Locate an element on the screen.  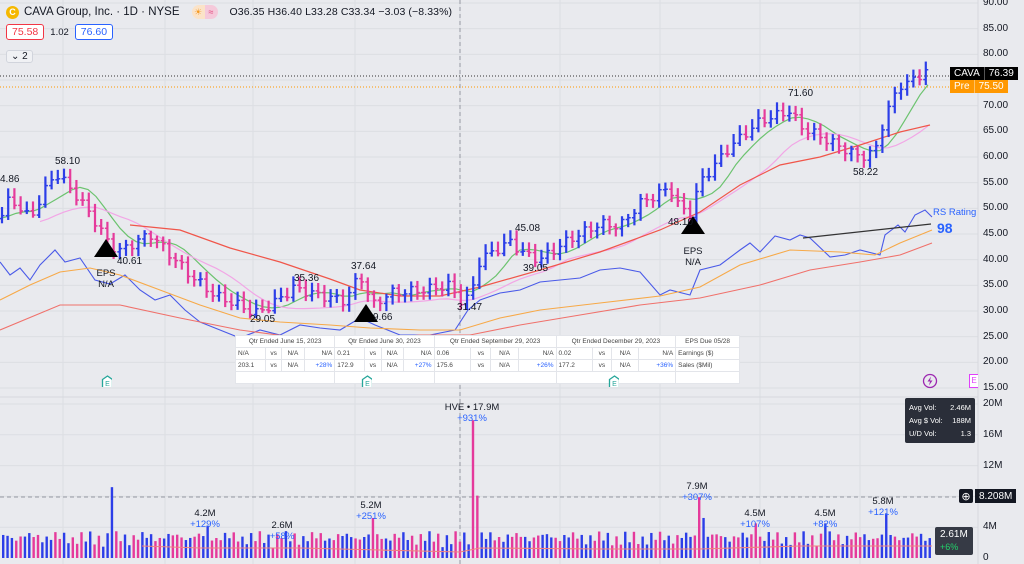
sun-icon: ☀ is located at coordinates (198, 12).